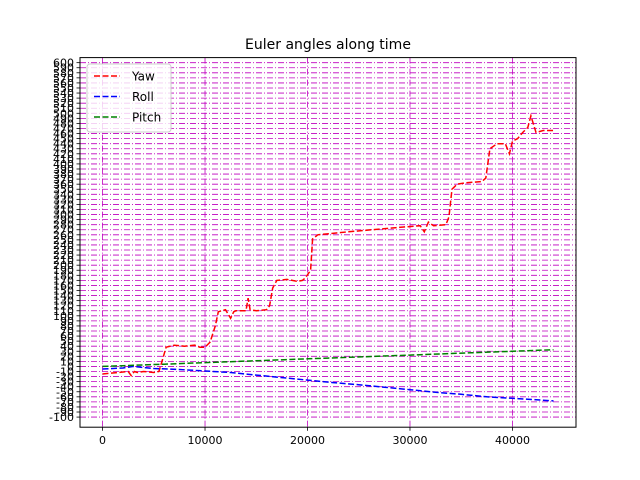 The width and height of the screenshot is (640, 480). Describe the element at coordinates (63, 123) in the screenshot. I see `y-tick-label: 480` at that location.